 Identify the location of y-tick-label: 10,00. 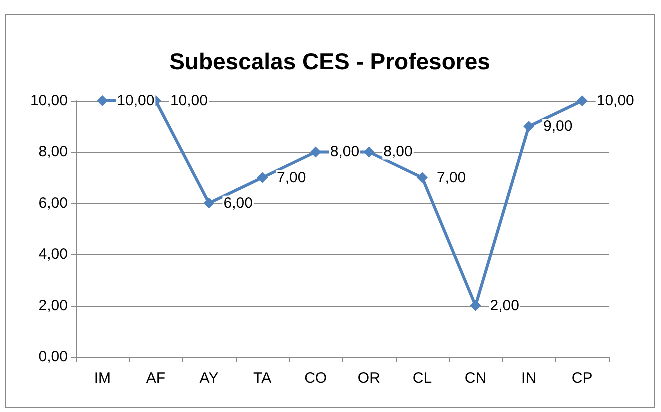
(49, 101).